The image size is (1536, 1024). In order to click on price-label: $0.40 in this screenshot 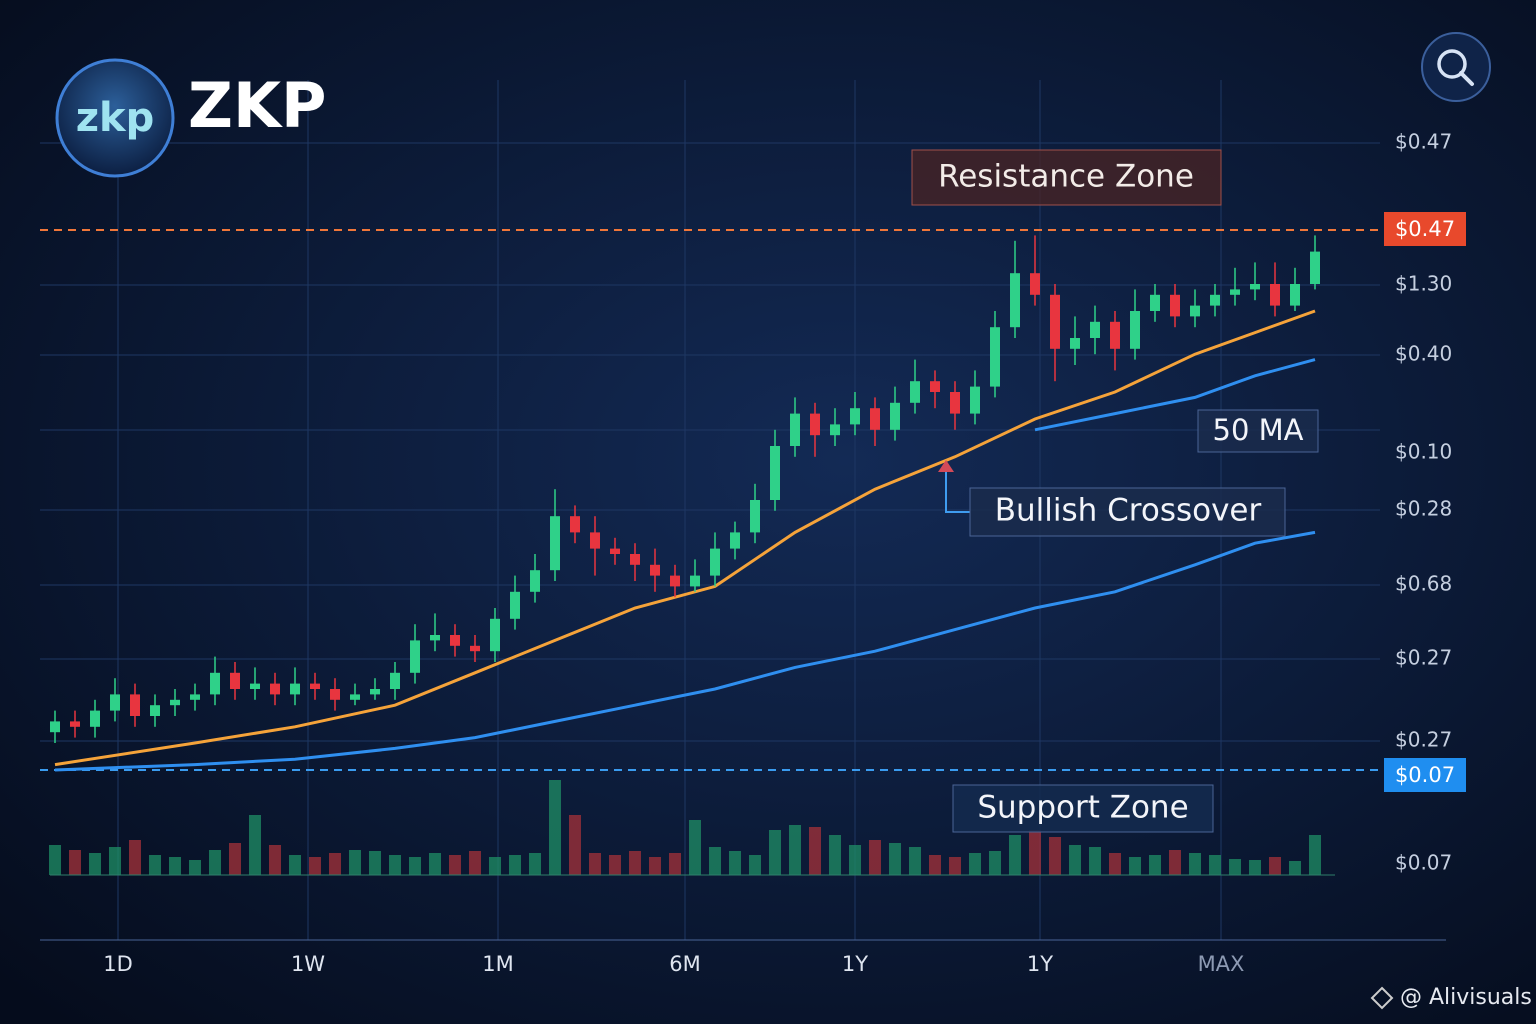, I will do `click(1423, 354)`.